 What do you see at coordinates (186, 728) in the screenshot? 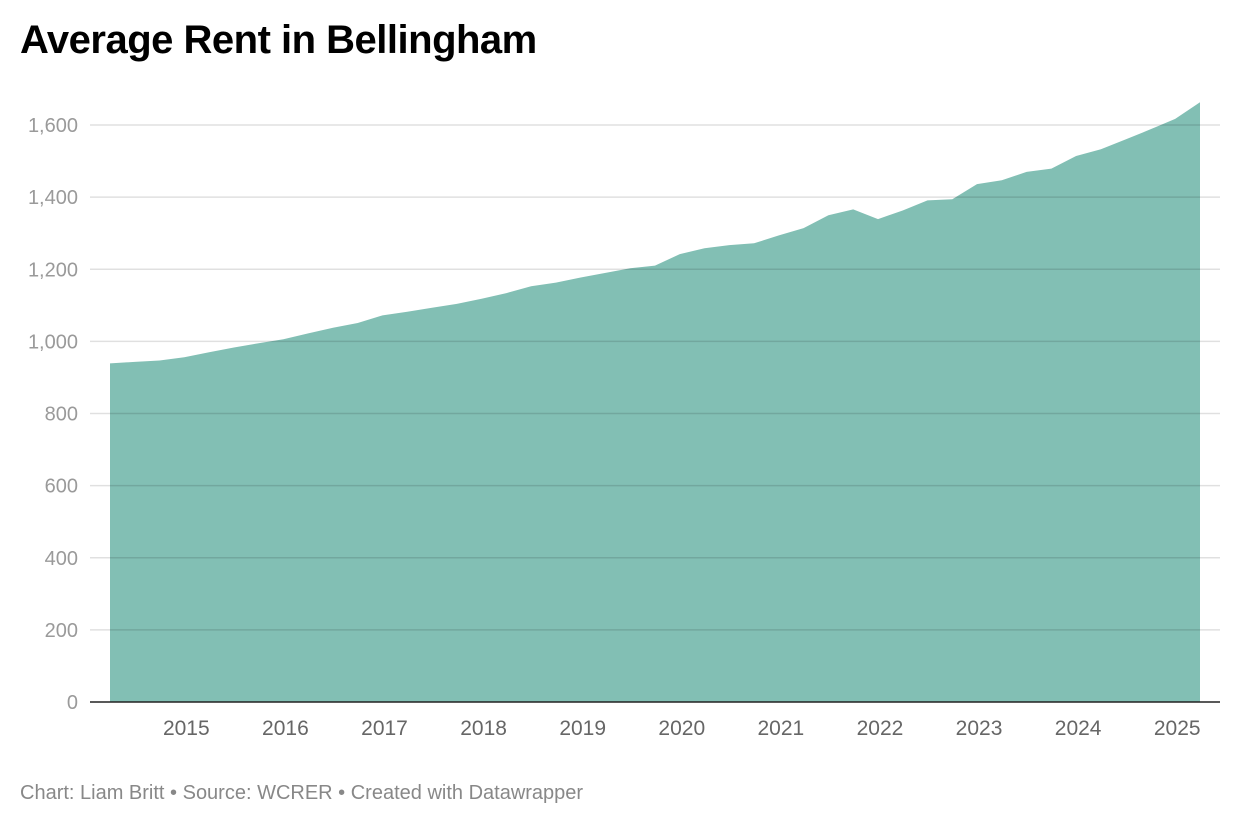
I see `x-tick-label: 2015` at bounding box center [186, 728].